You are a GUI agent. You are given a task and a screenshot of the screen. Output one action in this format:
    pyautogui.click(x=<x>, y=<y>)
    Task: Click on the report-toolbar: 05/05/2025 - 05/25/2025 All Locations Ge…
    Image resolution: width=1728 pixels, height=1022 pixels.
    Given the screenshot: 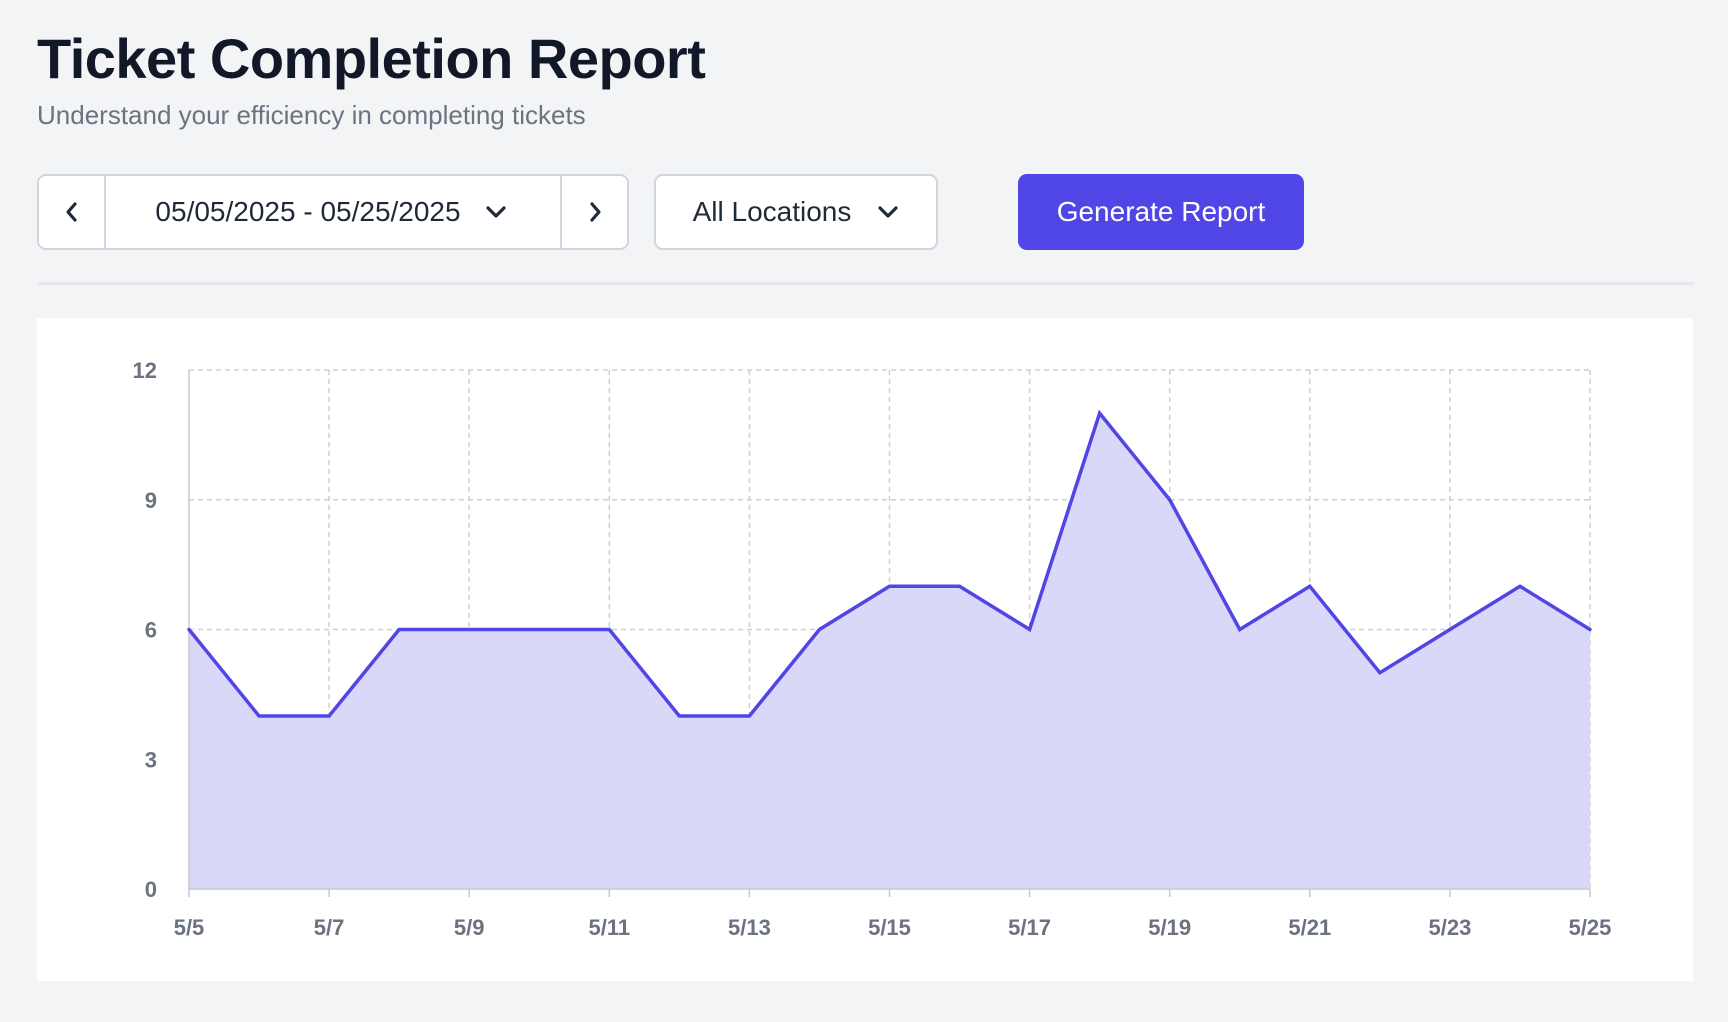 What is the action you would take?
    pyautogui.click(x=865, y=212)
    